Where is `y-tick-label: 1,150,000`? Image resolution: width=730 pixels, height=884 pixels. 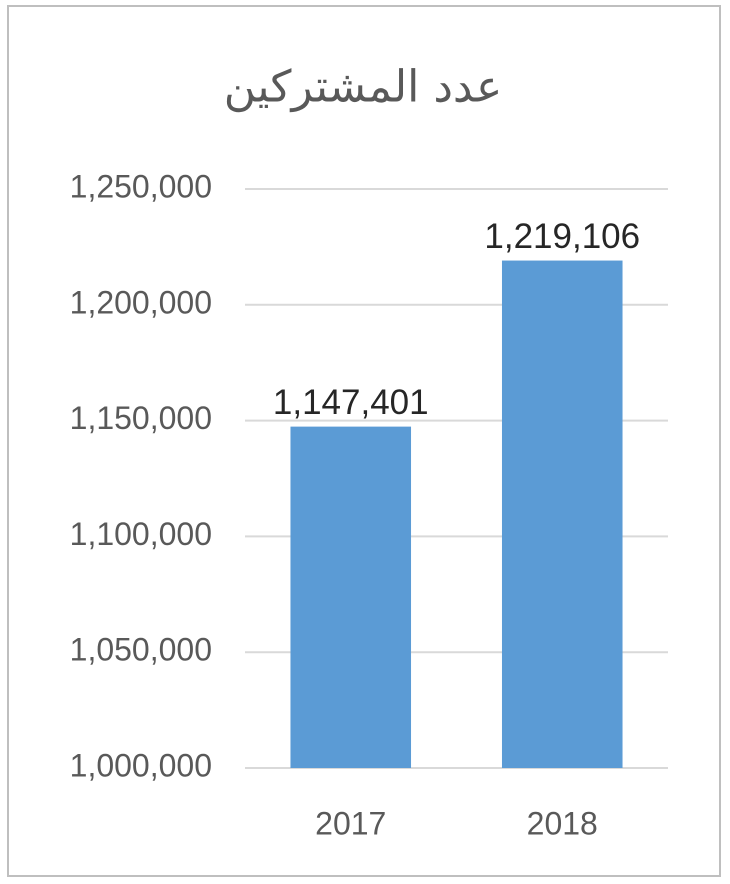 y-tick-label: 1,150,000 is located at coordinates (141, 418).